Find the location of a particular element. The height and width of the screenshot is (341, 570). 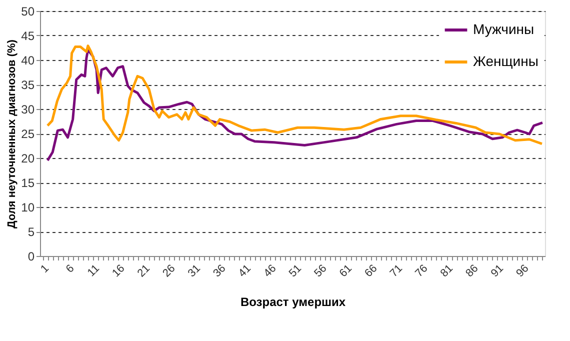

y-tick-label: 0 is located at coordinates (31, 257).